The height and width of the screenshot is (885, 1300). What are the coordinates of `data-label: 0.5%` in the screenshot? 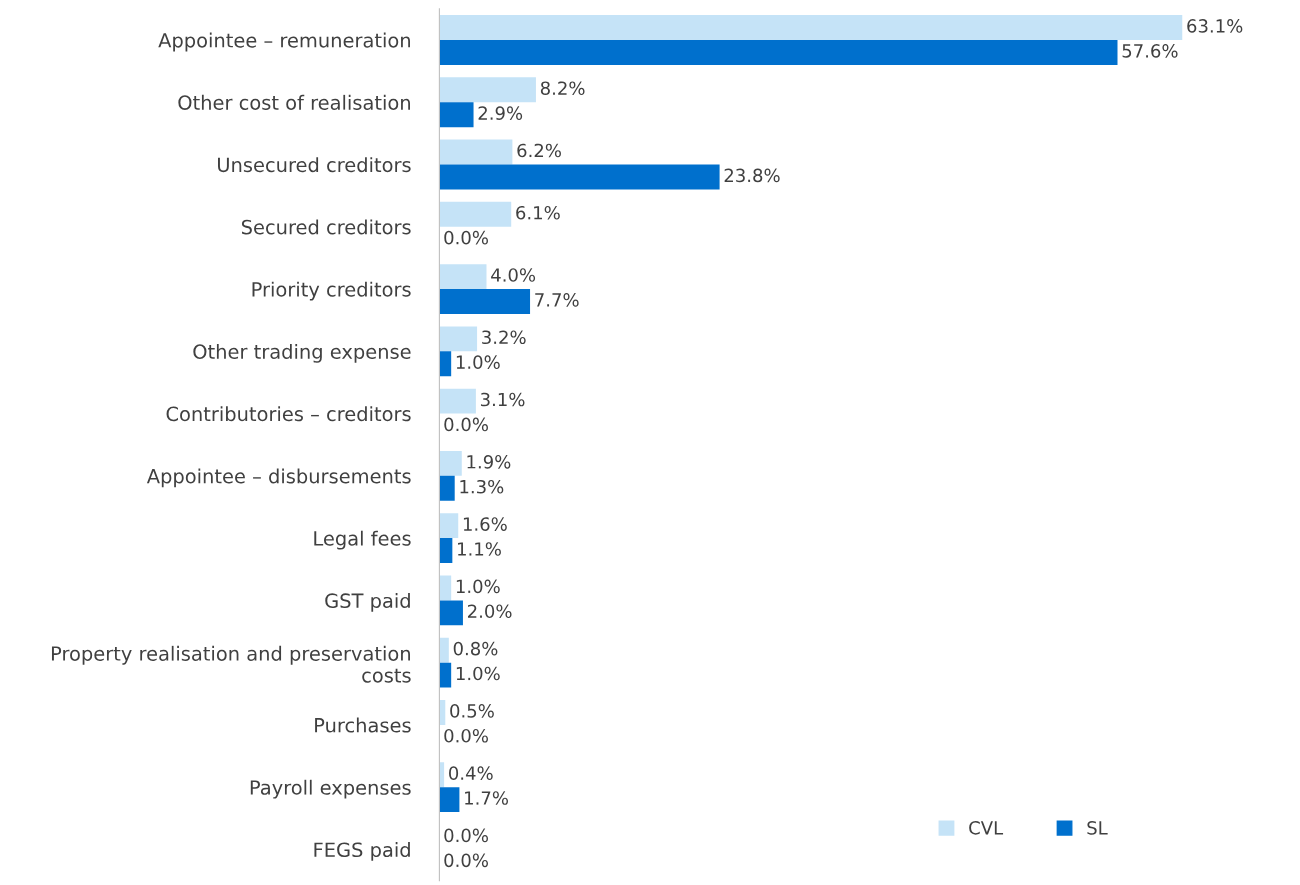 It's located at (472, 711).